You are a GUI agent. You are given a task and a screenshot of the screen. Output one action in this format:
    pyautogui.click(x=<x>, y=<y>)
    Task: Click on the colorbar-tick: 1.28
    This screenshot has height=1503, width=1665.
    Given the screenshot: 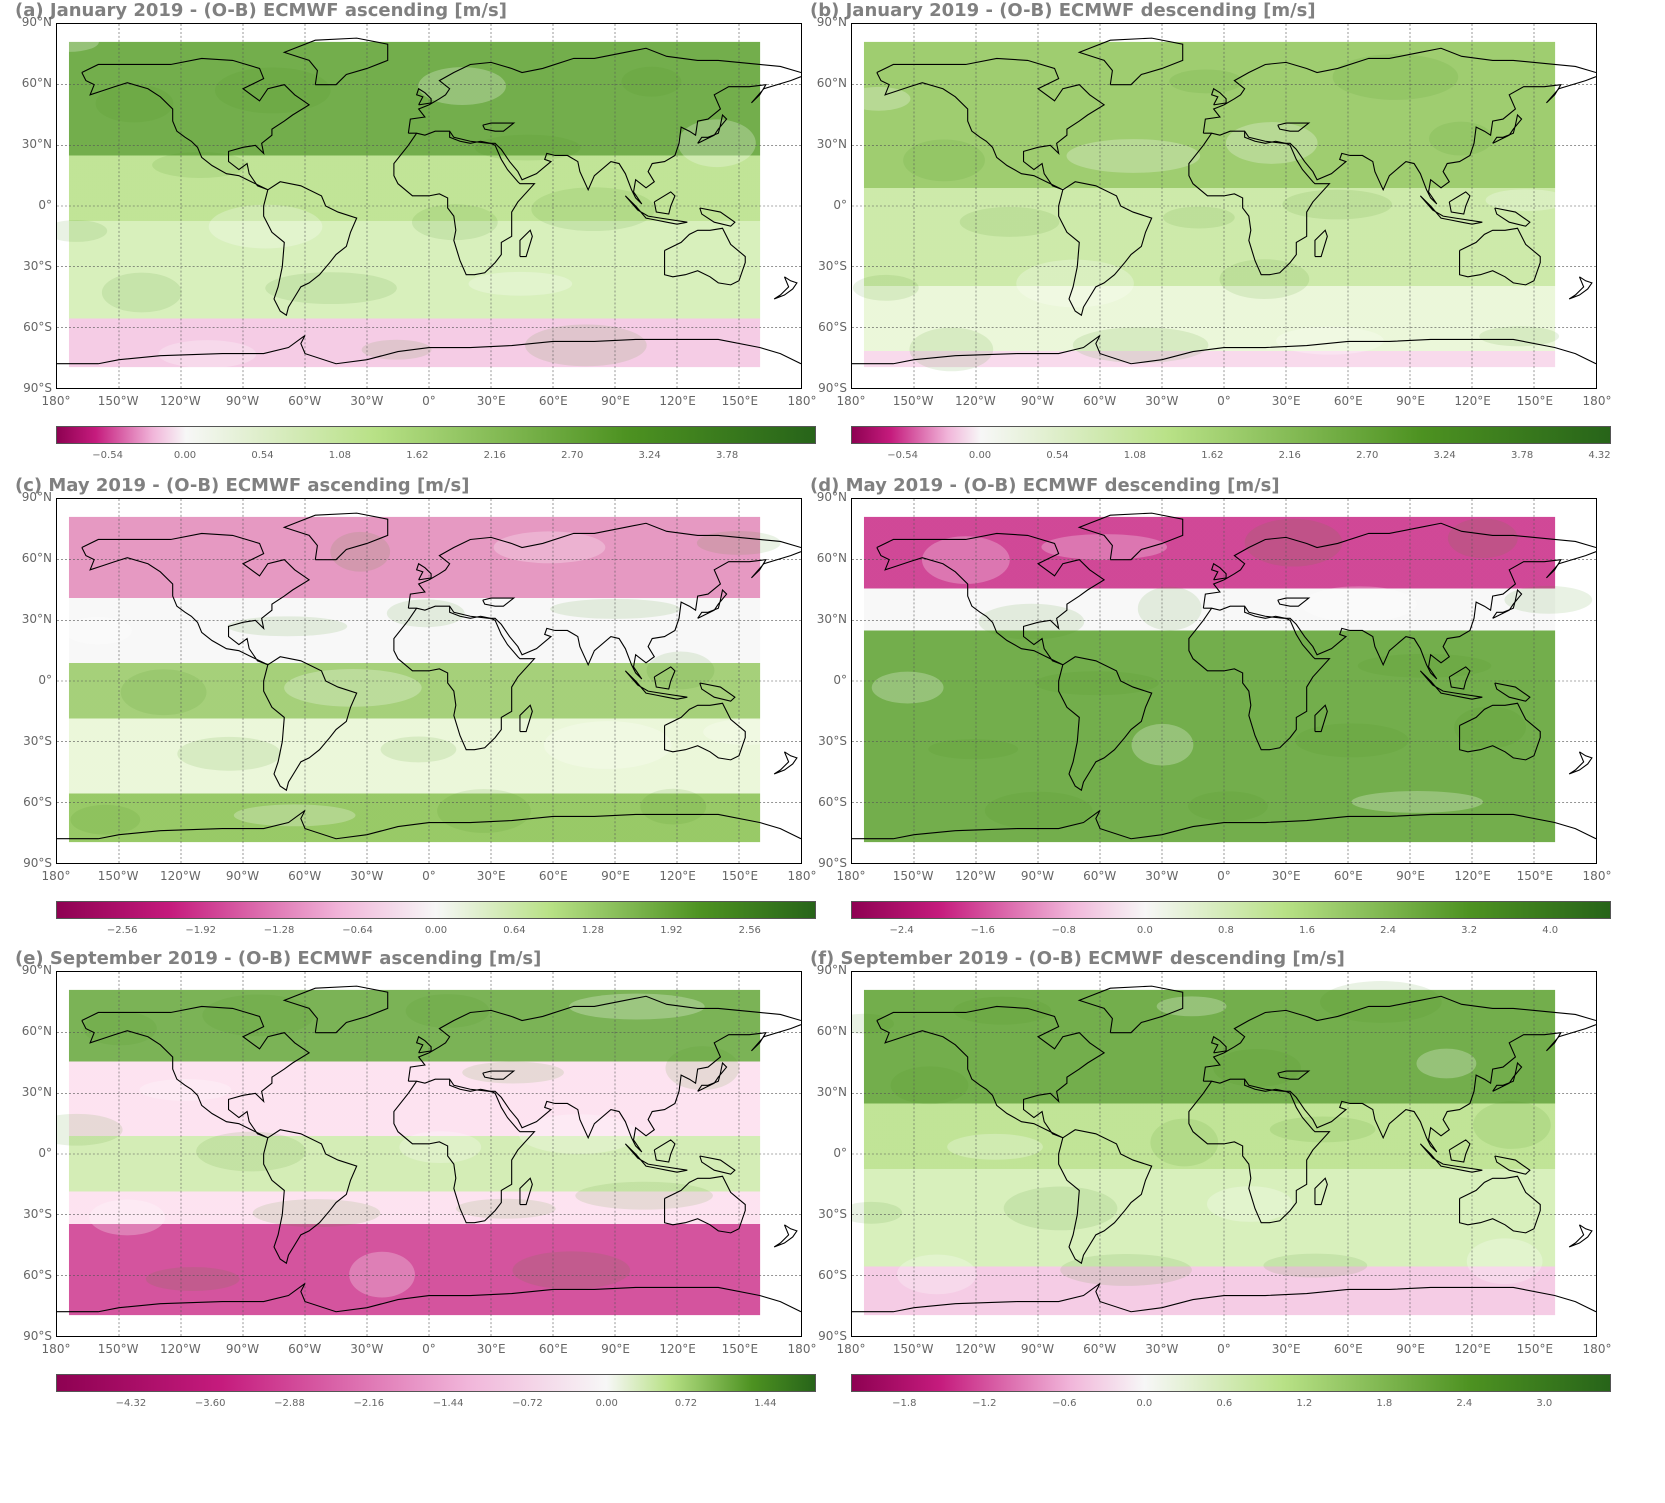 What is the action you would take?
    pyautogui.click(x=593, y=930)
    